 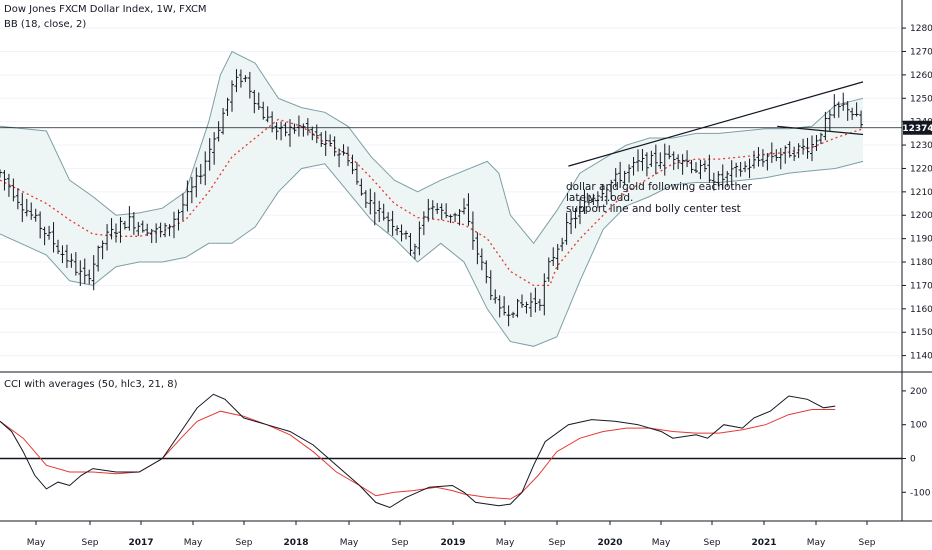 I want to click on annotation-line: lately.....odd., so click(x=600, y=198).